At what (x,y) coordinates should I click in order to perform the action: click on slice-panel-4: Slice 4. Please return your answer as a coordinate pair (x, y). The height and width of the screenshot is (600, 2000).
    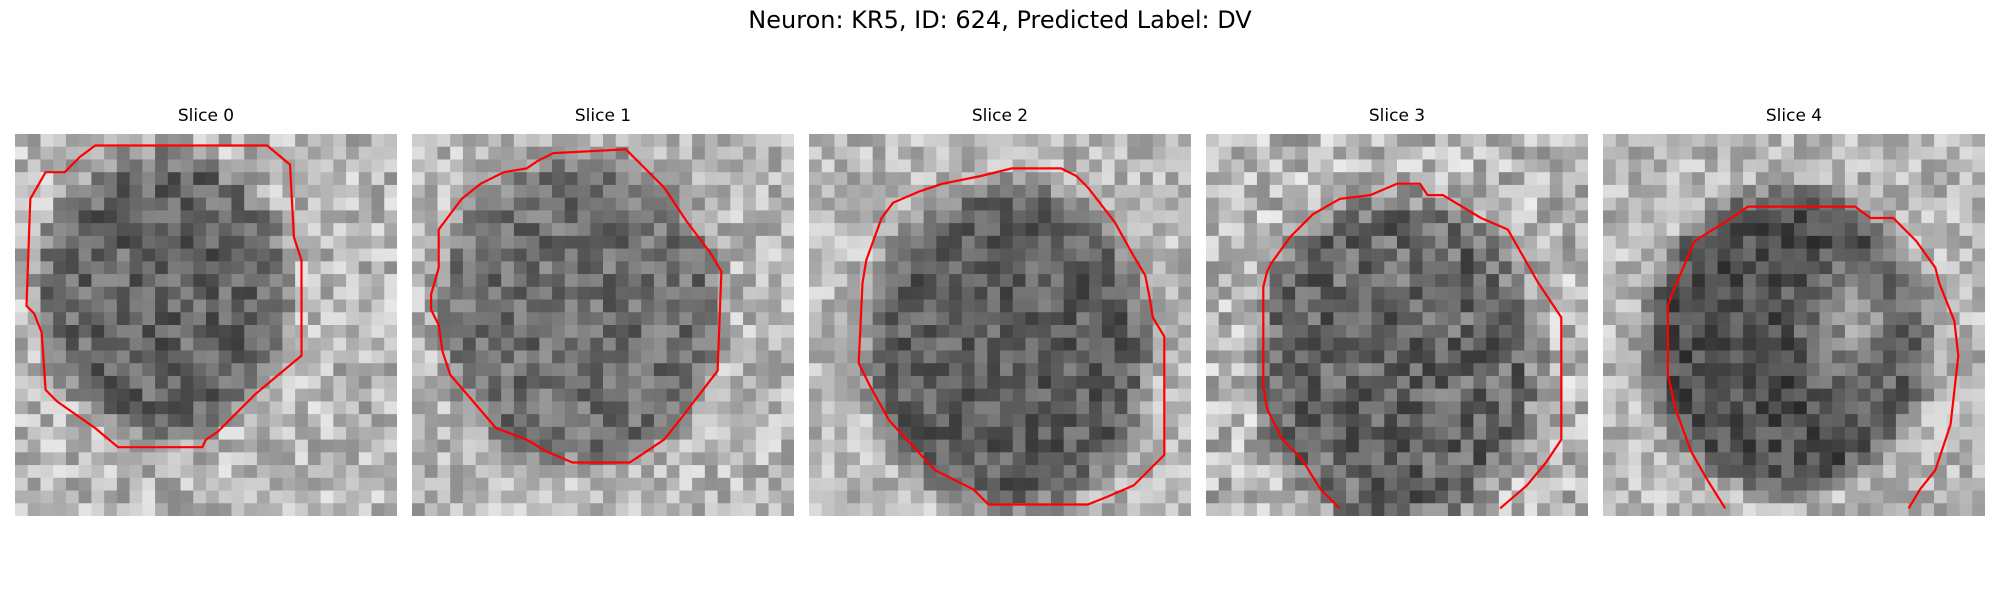
    Looking at the image, I should click on (1794, 311).